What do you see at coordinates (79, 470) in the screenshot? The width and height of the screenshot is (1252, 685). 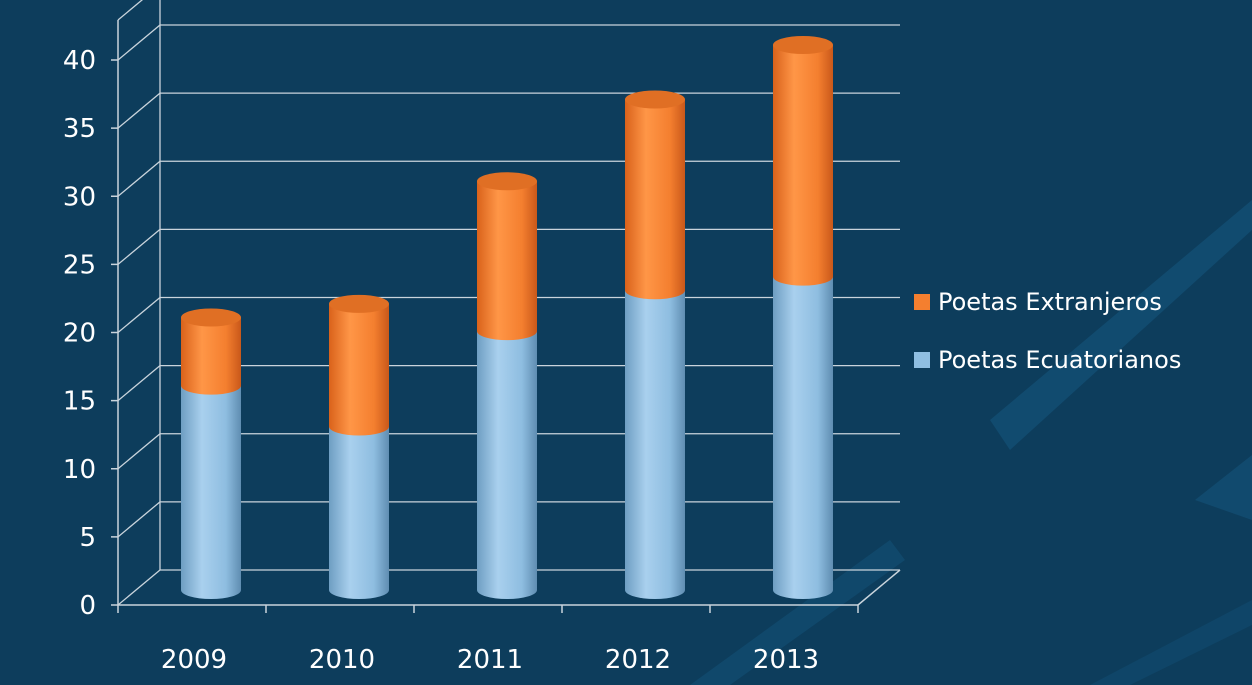 I see `y-tick-label: 10` at bounding box center [79, 470].